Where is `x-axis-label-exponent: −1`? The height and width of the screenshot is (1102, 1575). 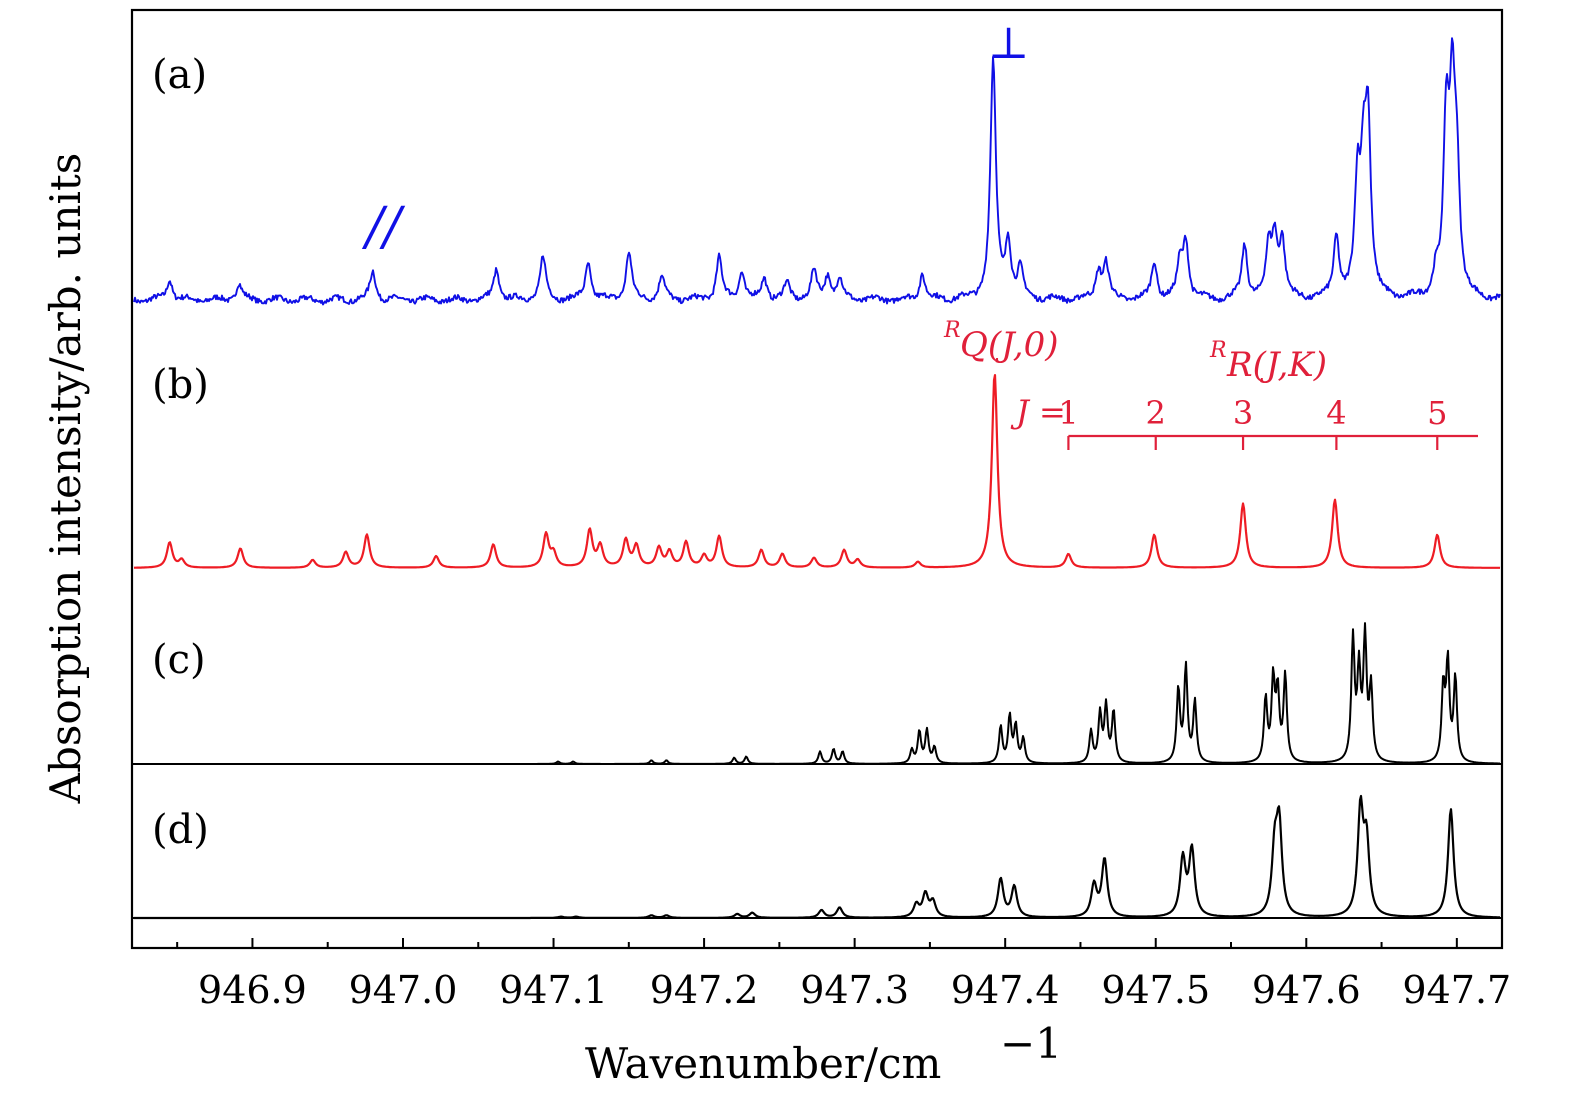
x-axis-label-exponent: −1 is located at coordinates (1031, 1043).